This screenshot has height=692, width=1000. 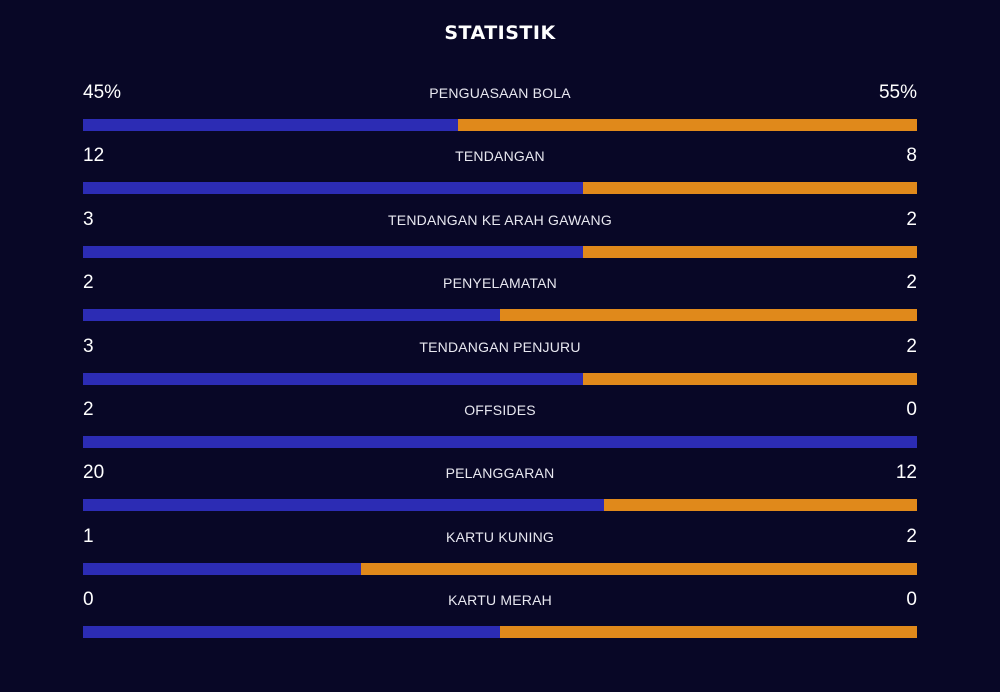 What do you see at coordinates (94, 473) in the screenshot?
I see `home-value: 20` at bounding box center [94, 473].